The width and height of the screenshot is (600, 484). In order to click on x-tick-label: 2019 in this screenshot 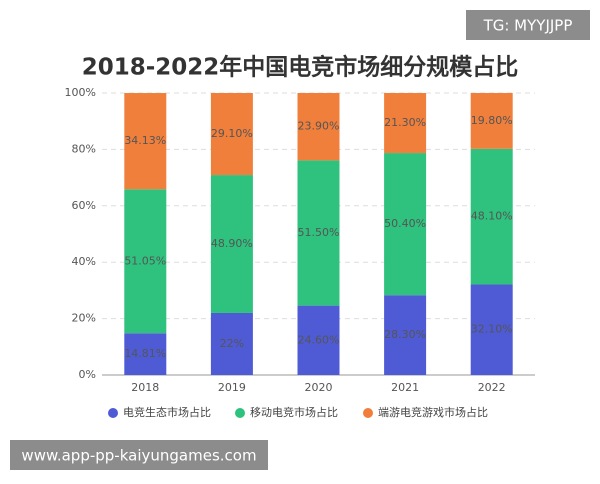, I will do `click(232, 387)`.